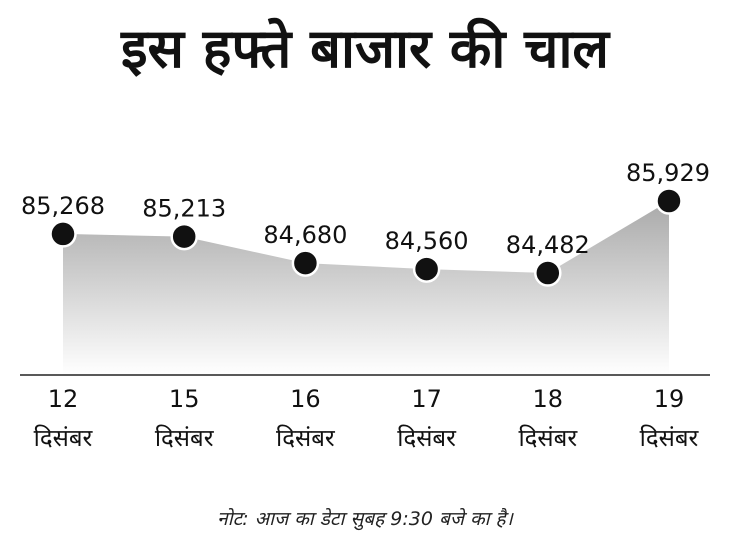 This screenshot has width=730, height=548. Describe the element at coordinates (365, 48) in the screenshot. I see `chart-title: इस हफ्ते बाजार की चाल` at that location.